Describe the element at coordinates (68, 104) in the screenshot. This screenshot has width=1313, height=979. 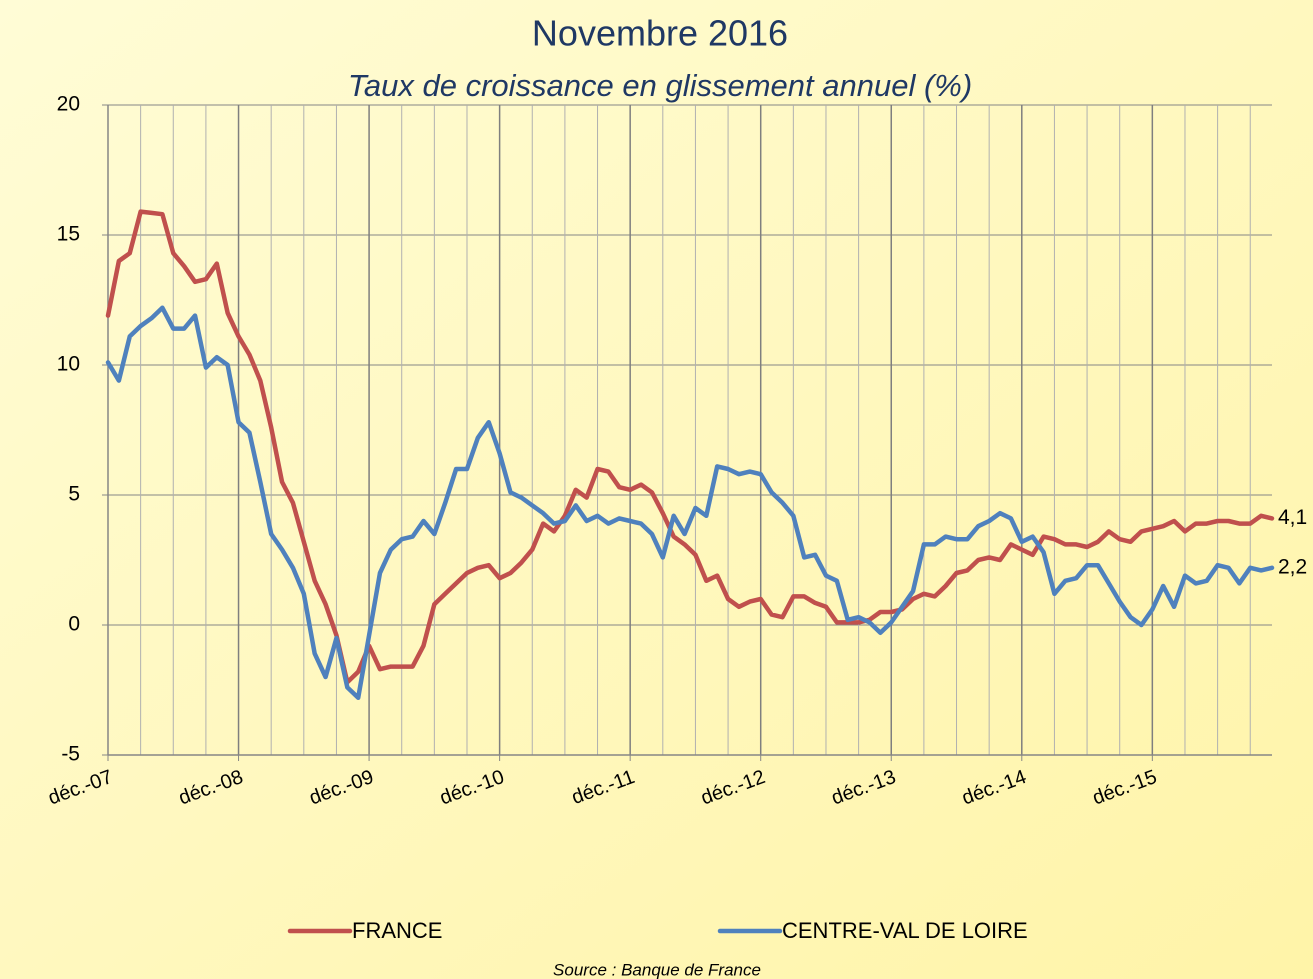
I see `y-tick-label: 20` at that location.